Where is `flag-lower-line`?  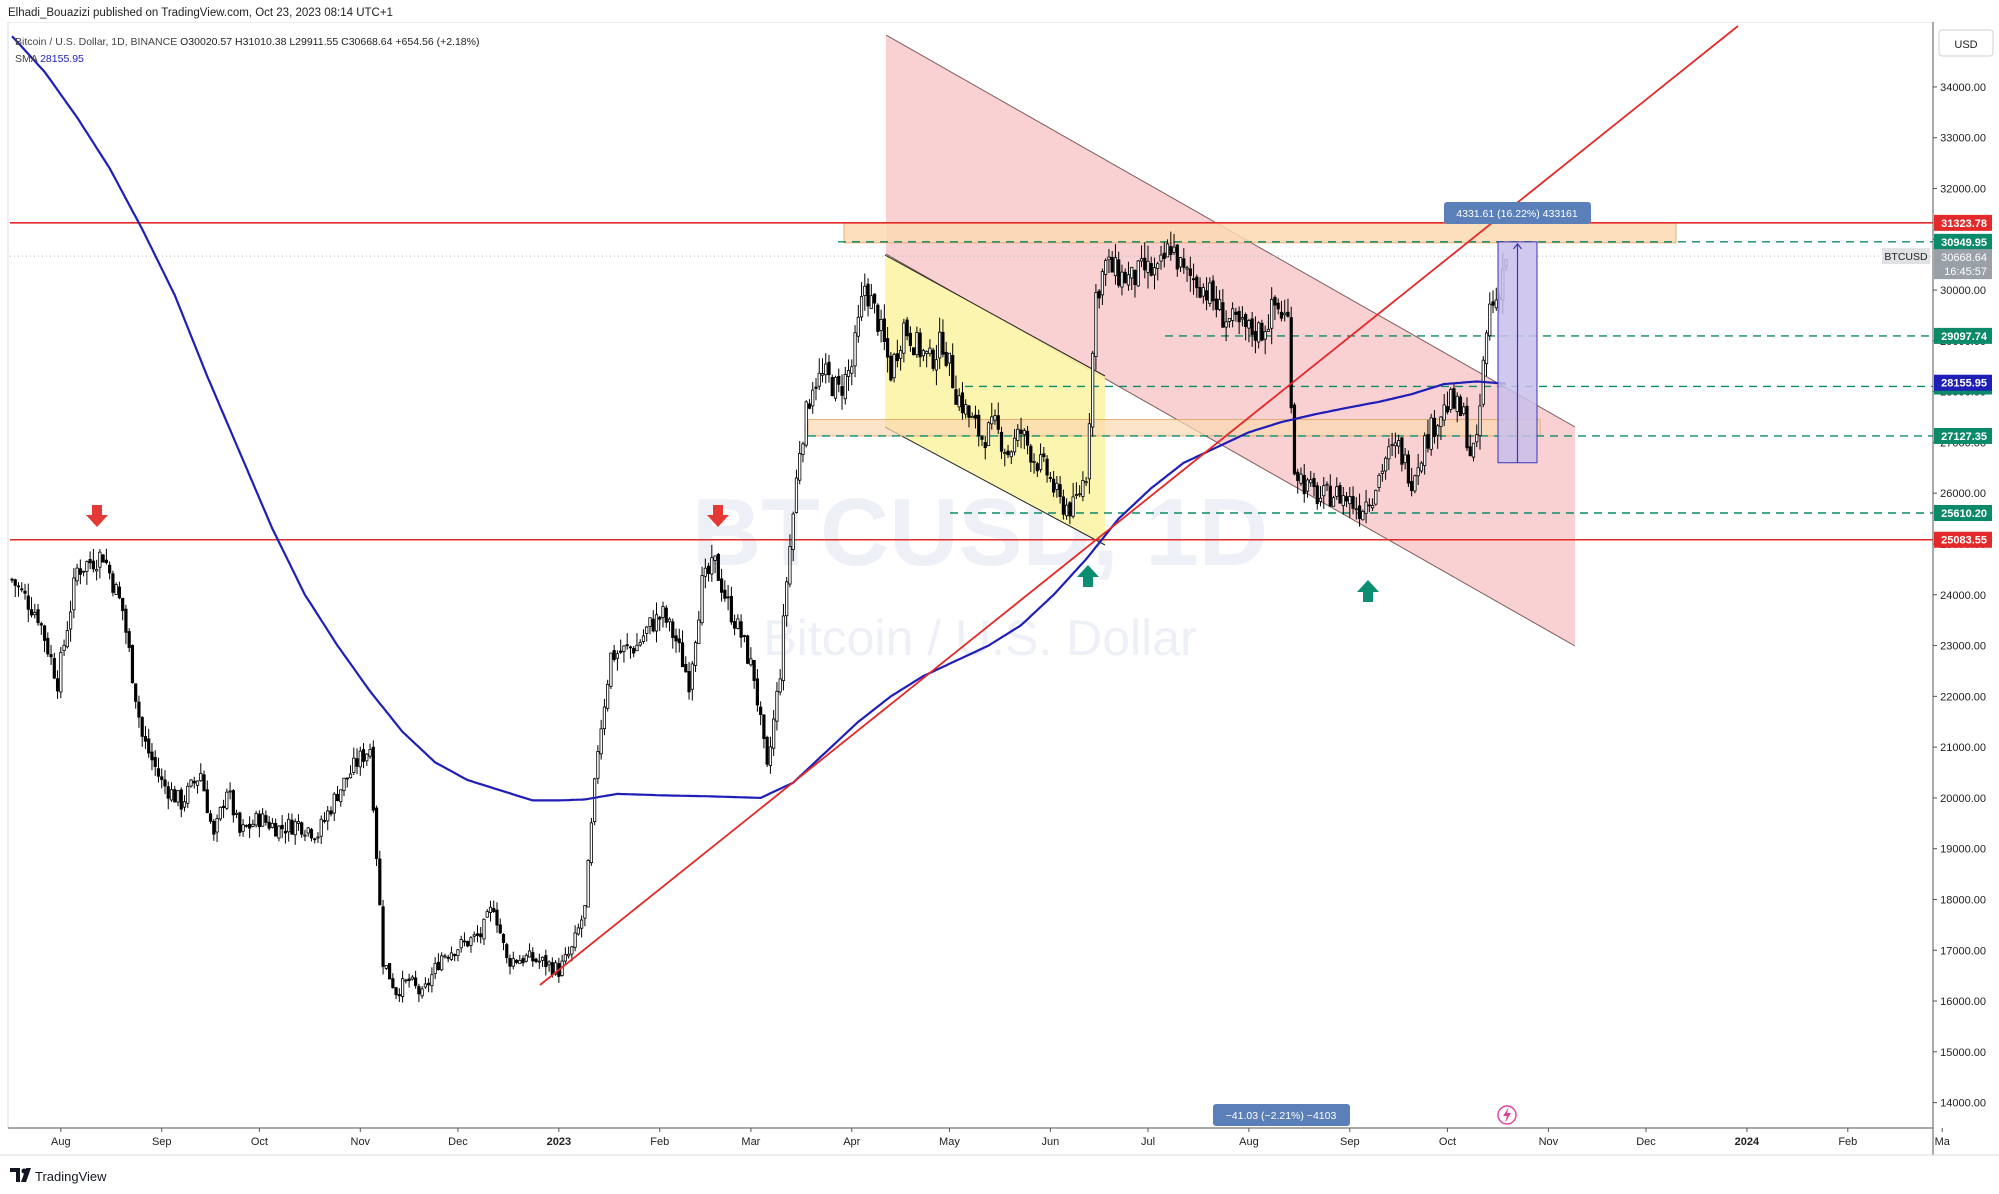 flag-lower-line is located at coordinates (995, 486).